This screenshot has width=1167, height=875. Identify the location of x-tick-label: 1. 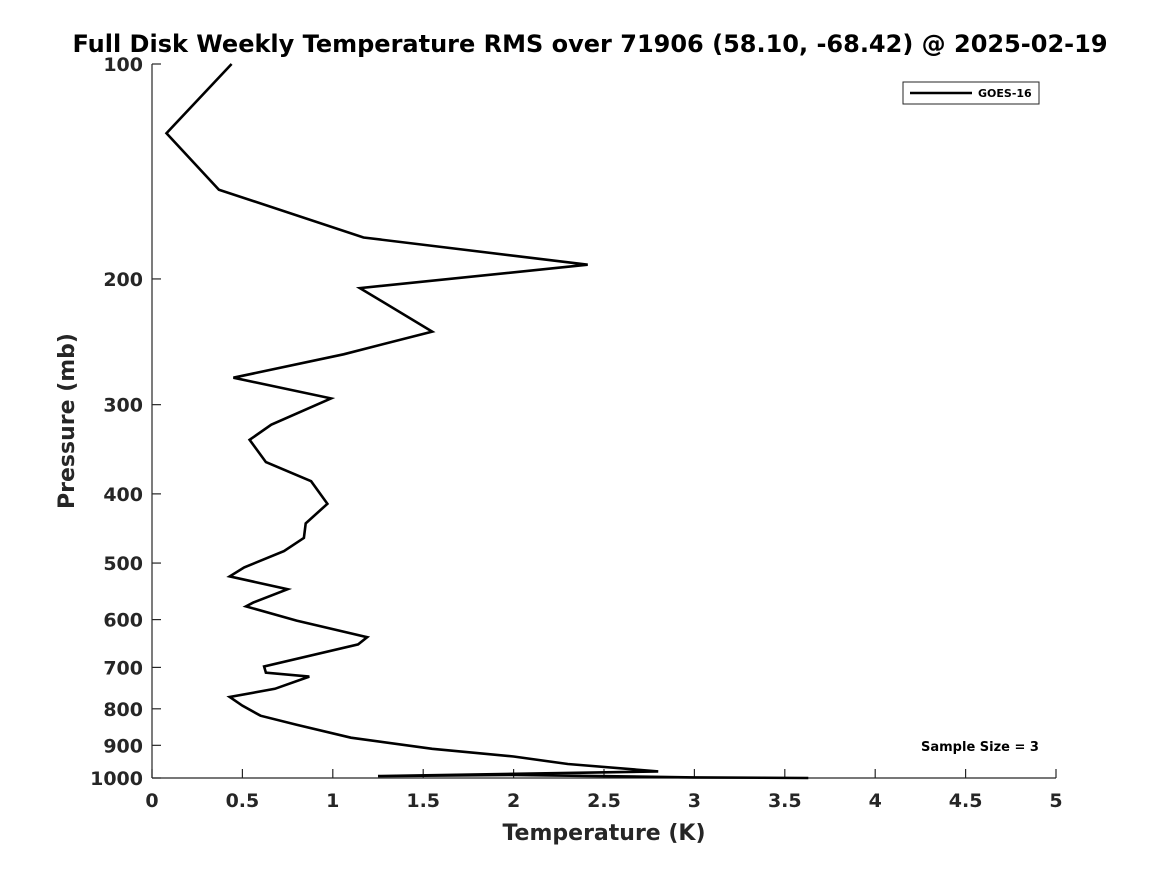
(332, 801).